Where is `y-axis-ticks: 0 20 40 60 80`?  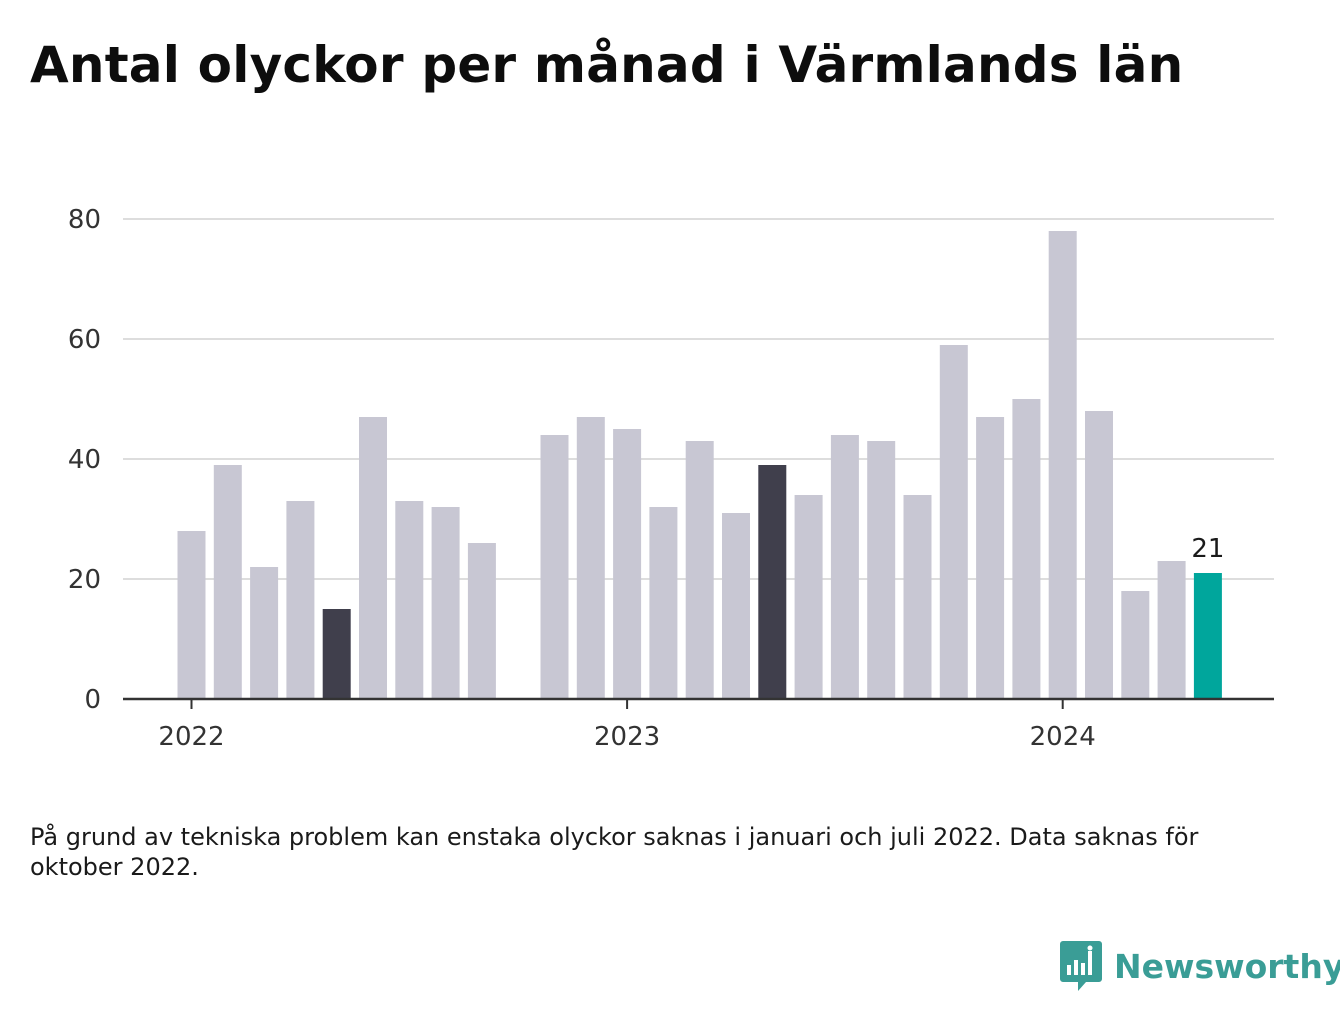 y-axis-ticks: 0 20 40 60 80 is located at coordinates (84, 460).